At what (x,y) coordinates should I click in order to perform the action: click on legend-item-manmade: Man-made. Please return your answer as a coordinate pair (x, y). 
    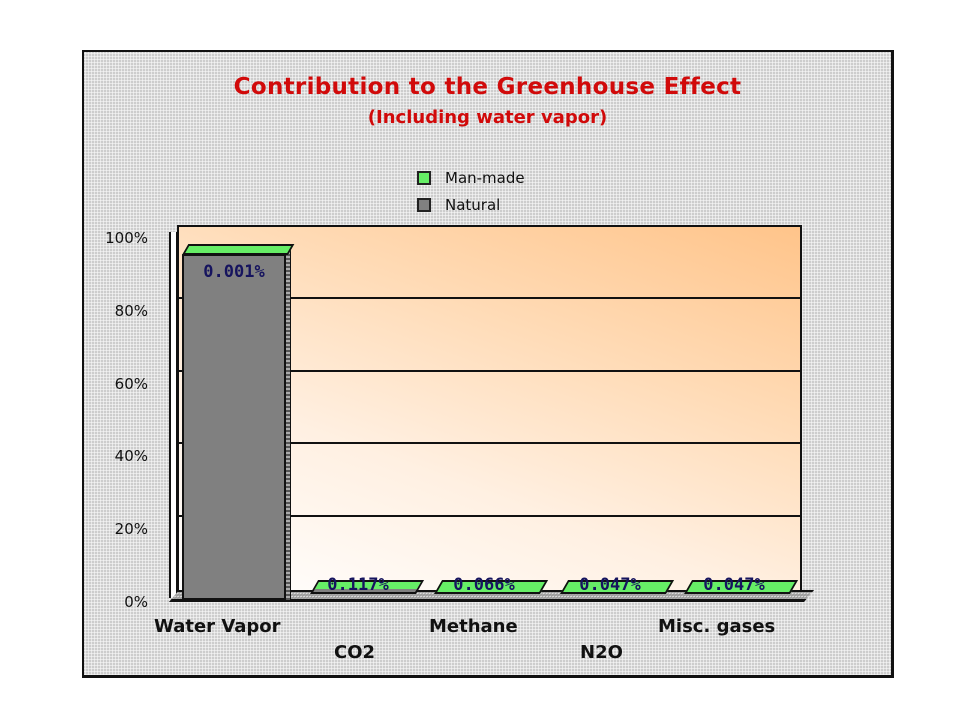
    Looking at the image, I should click on (471, 177).